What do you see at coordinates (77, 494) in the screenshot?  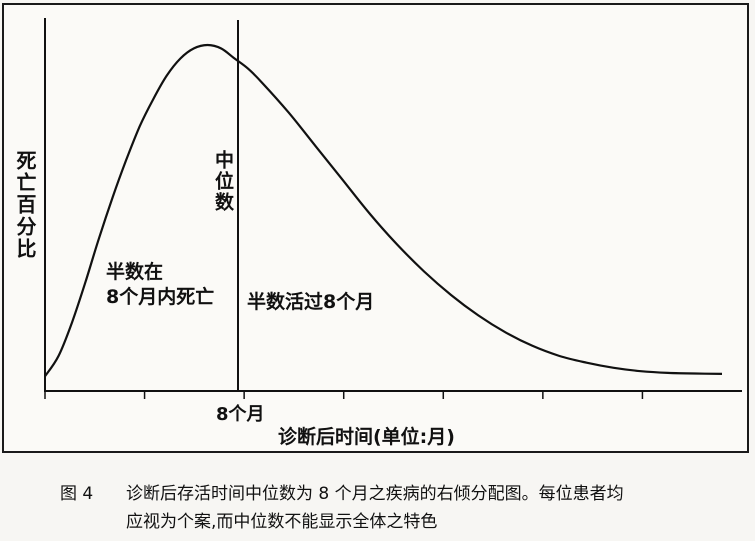 I see `caption-number: 图 4` at bounding box center [77, 494].